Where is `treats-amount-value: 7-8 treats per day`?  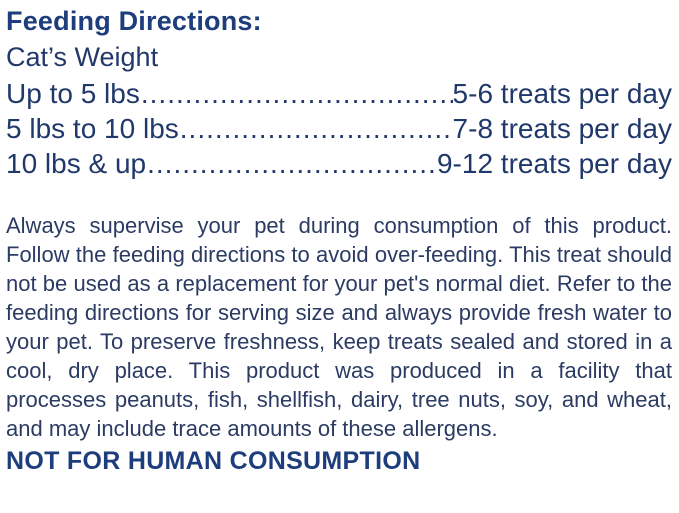 treats-amount-value: 7-8 treats per day is located at coordinates (562, 128).